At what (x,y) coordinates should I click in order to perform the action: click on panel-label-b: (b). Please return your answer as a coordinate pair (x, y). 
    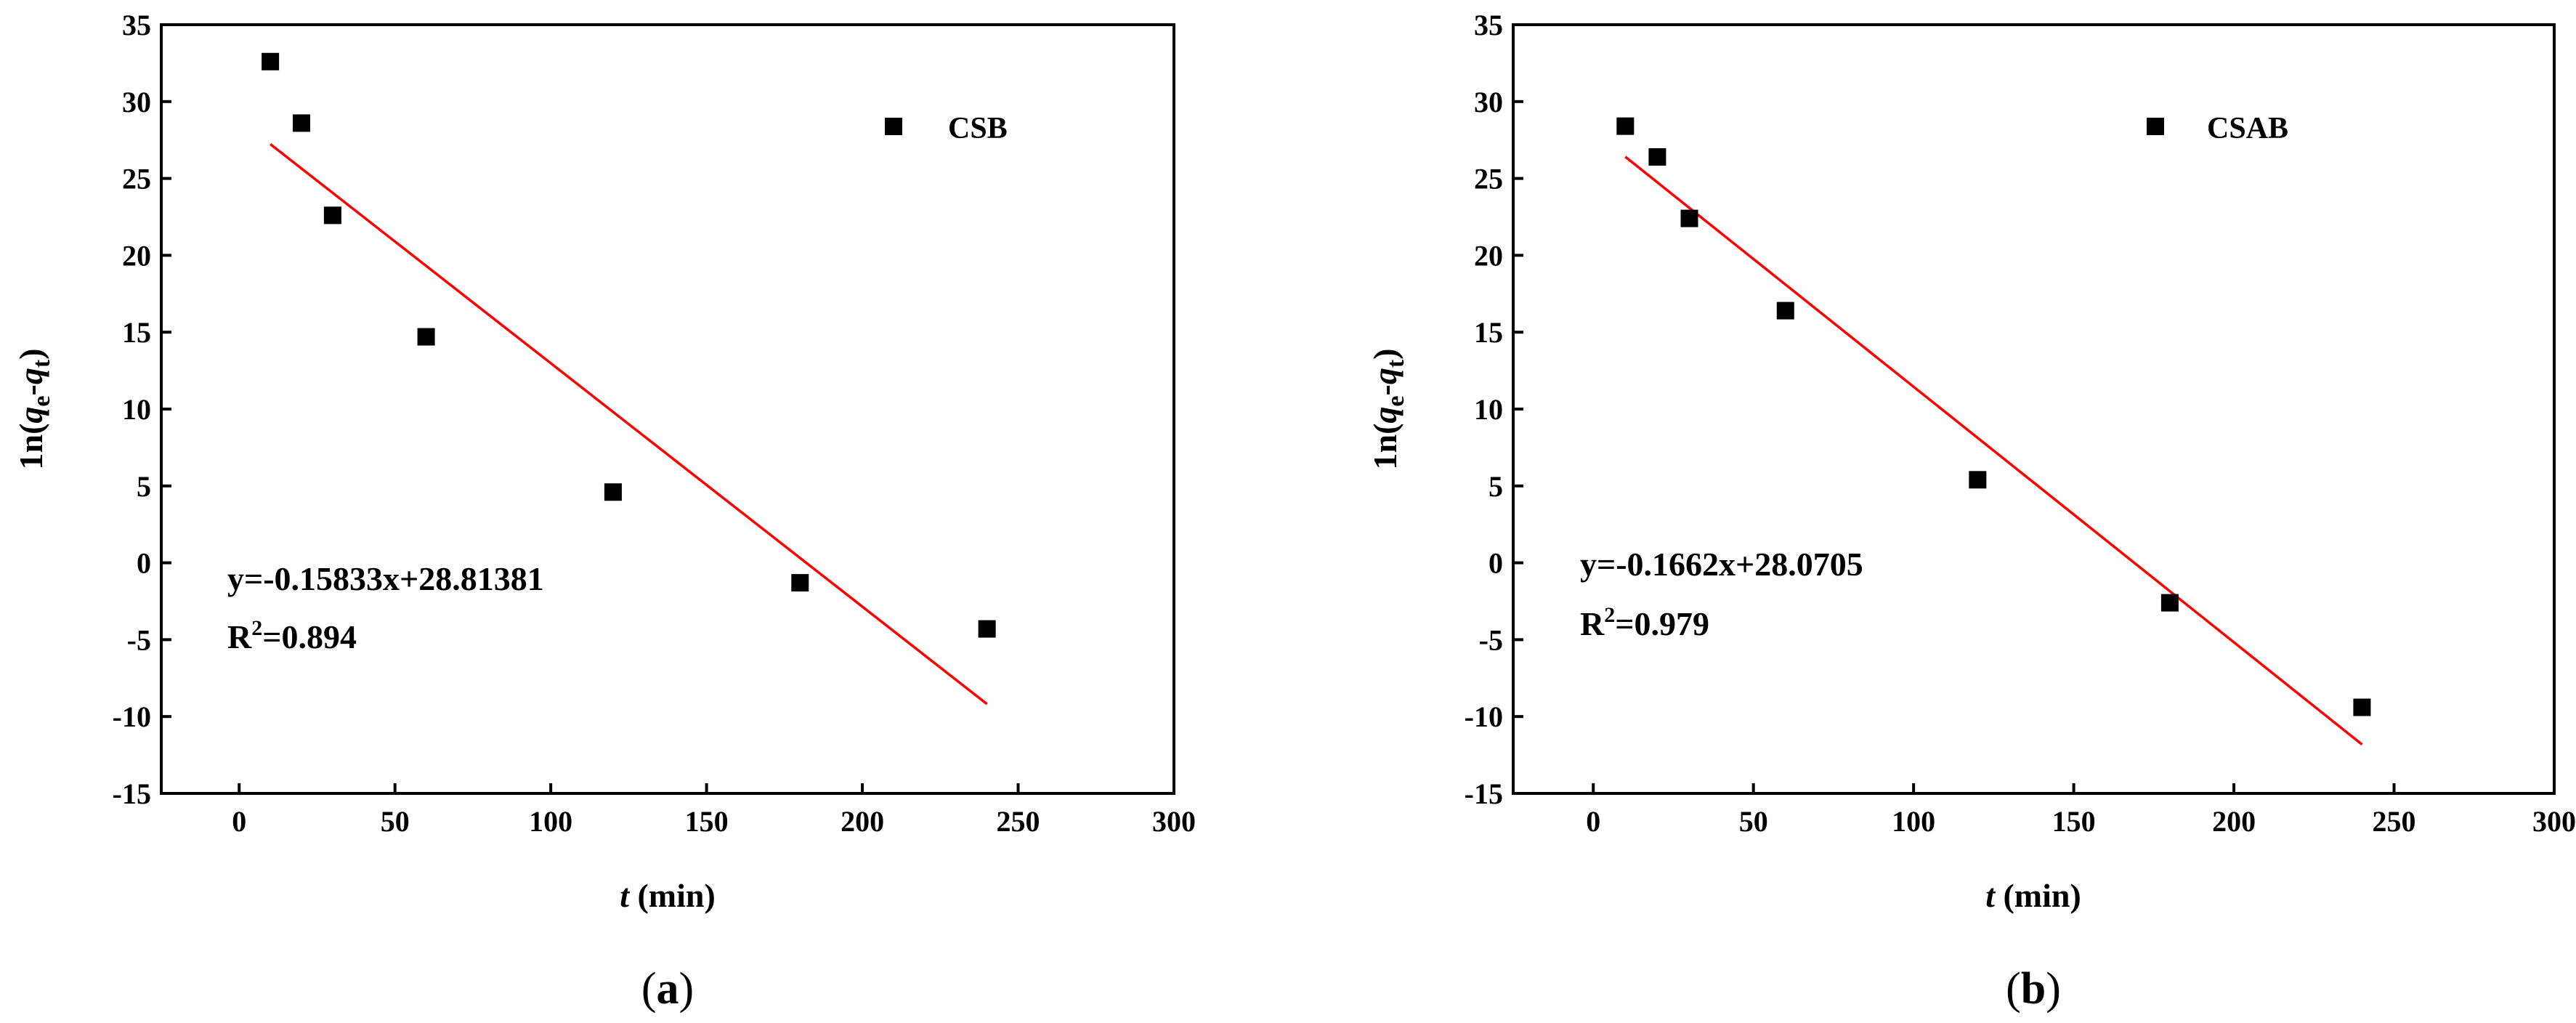
    Looking at the image, I should click on (2033, 989).